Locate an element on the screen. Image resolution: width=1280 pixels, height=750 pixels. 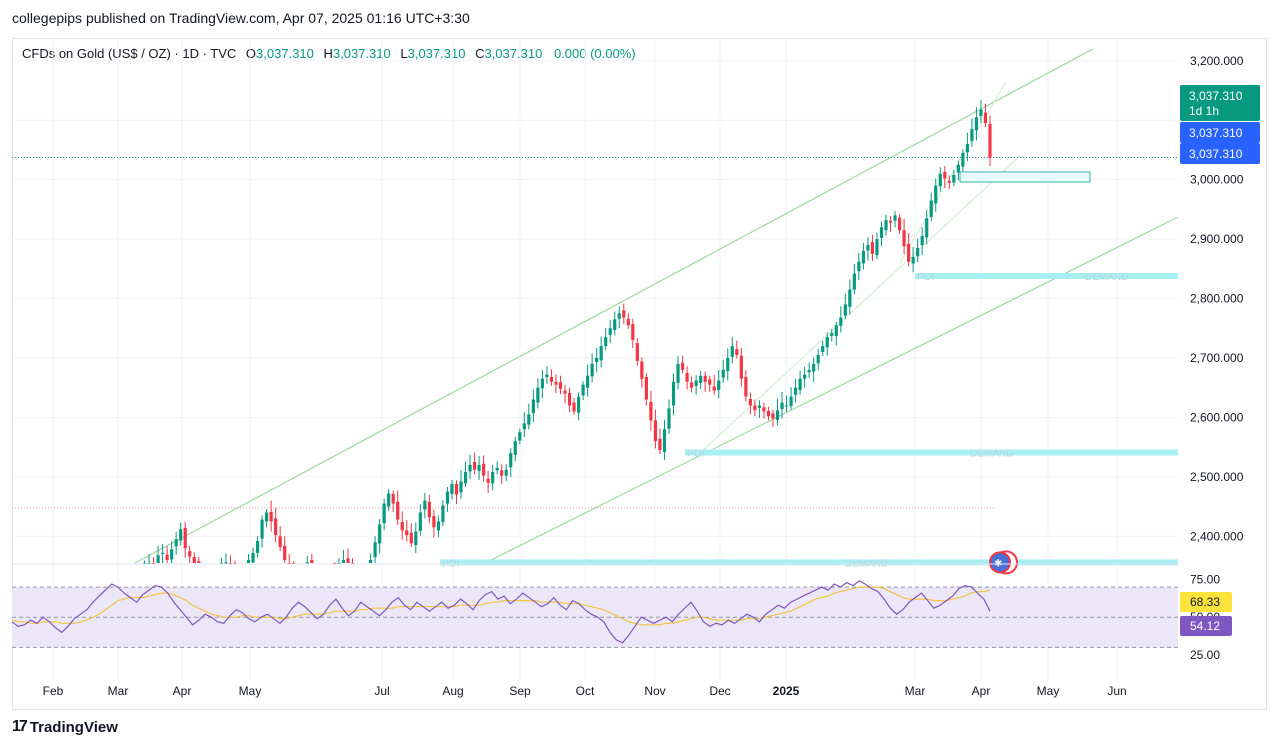
zone-box is located at coordinates (1025, 177).